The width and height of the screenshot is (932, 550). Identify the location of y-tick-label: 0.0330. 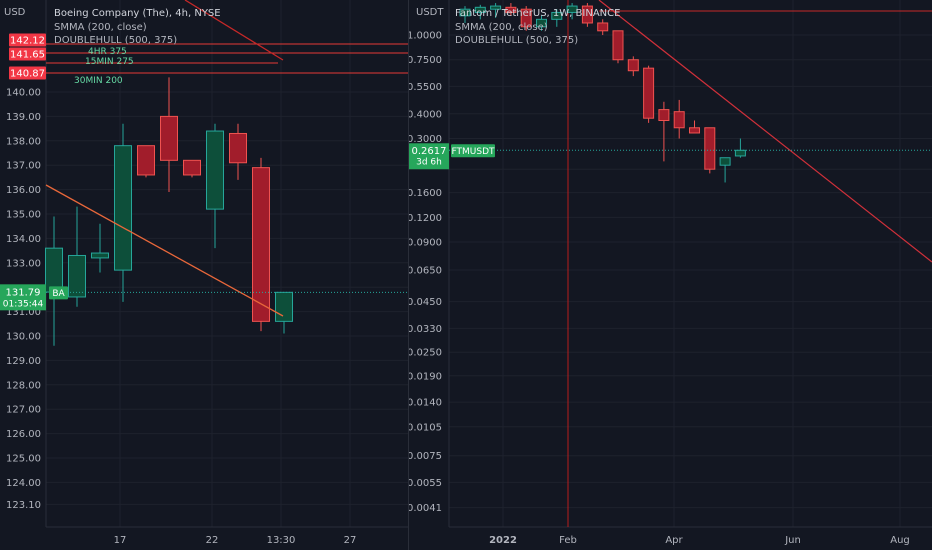
(425, 329).